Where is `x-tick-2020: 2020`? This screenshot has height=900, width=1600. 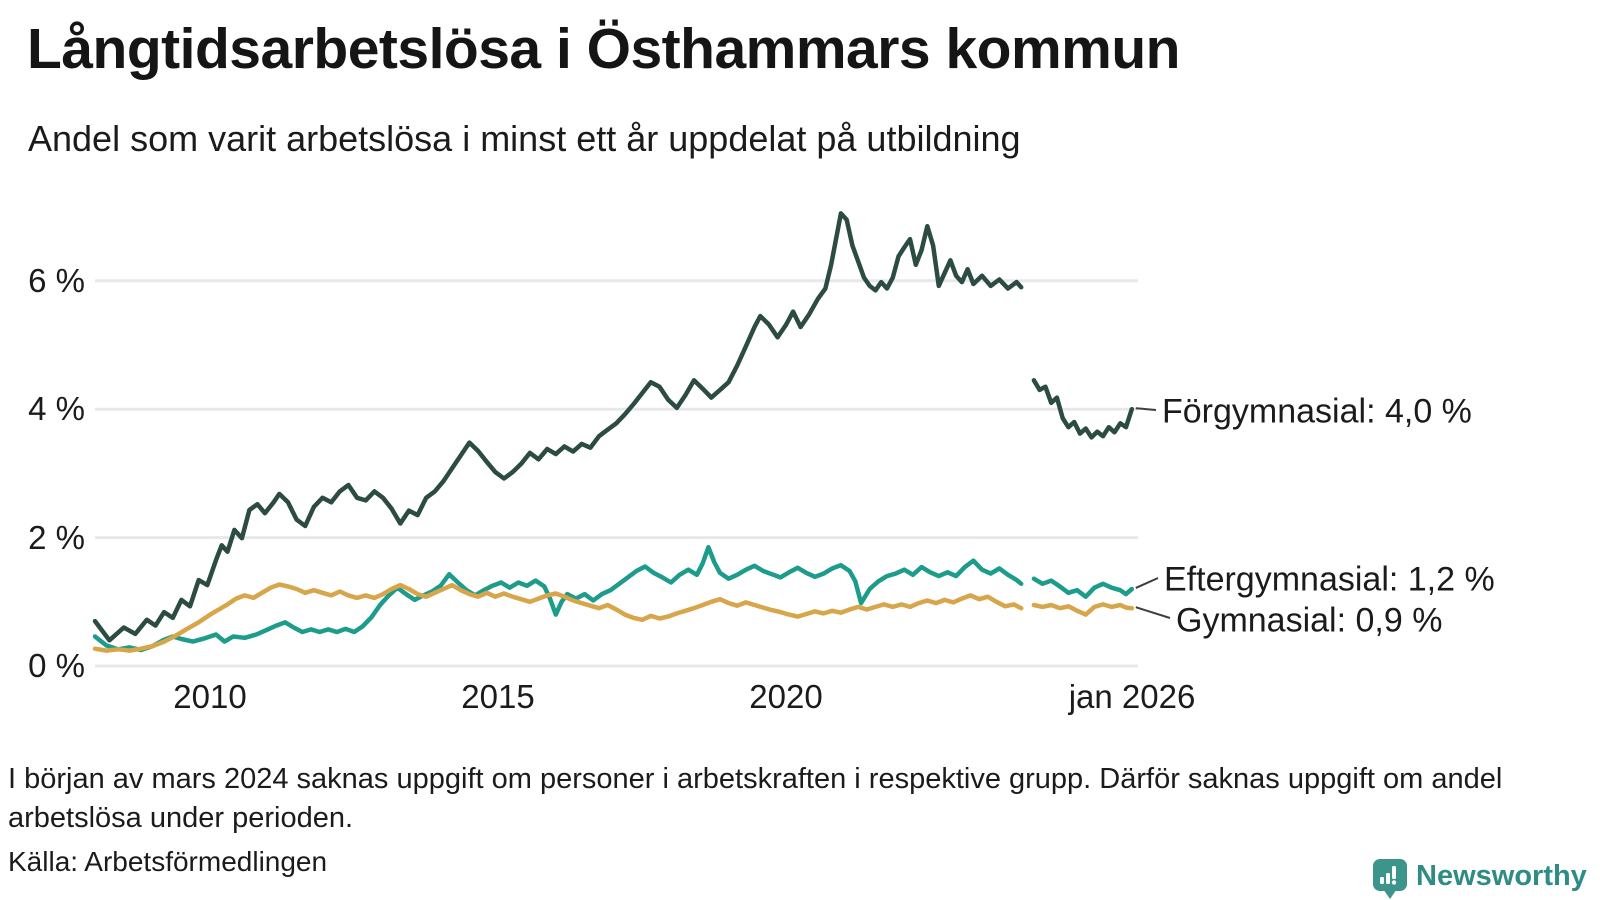
x-tick-2020: 2020 is located at coordinates (786, 696).